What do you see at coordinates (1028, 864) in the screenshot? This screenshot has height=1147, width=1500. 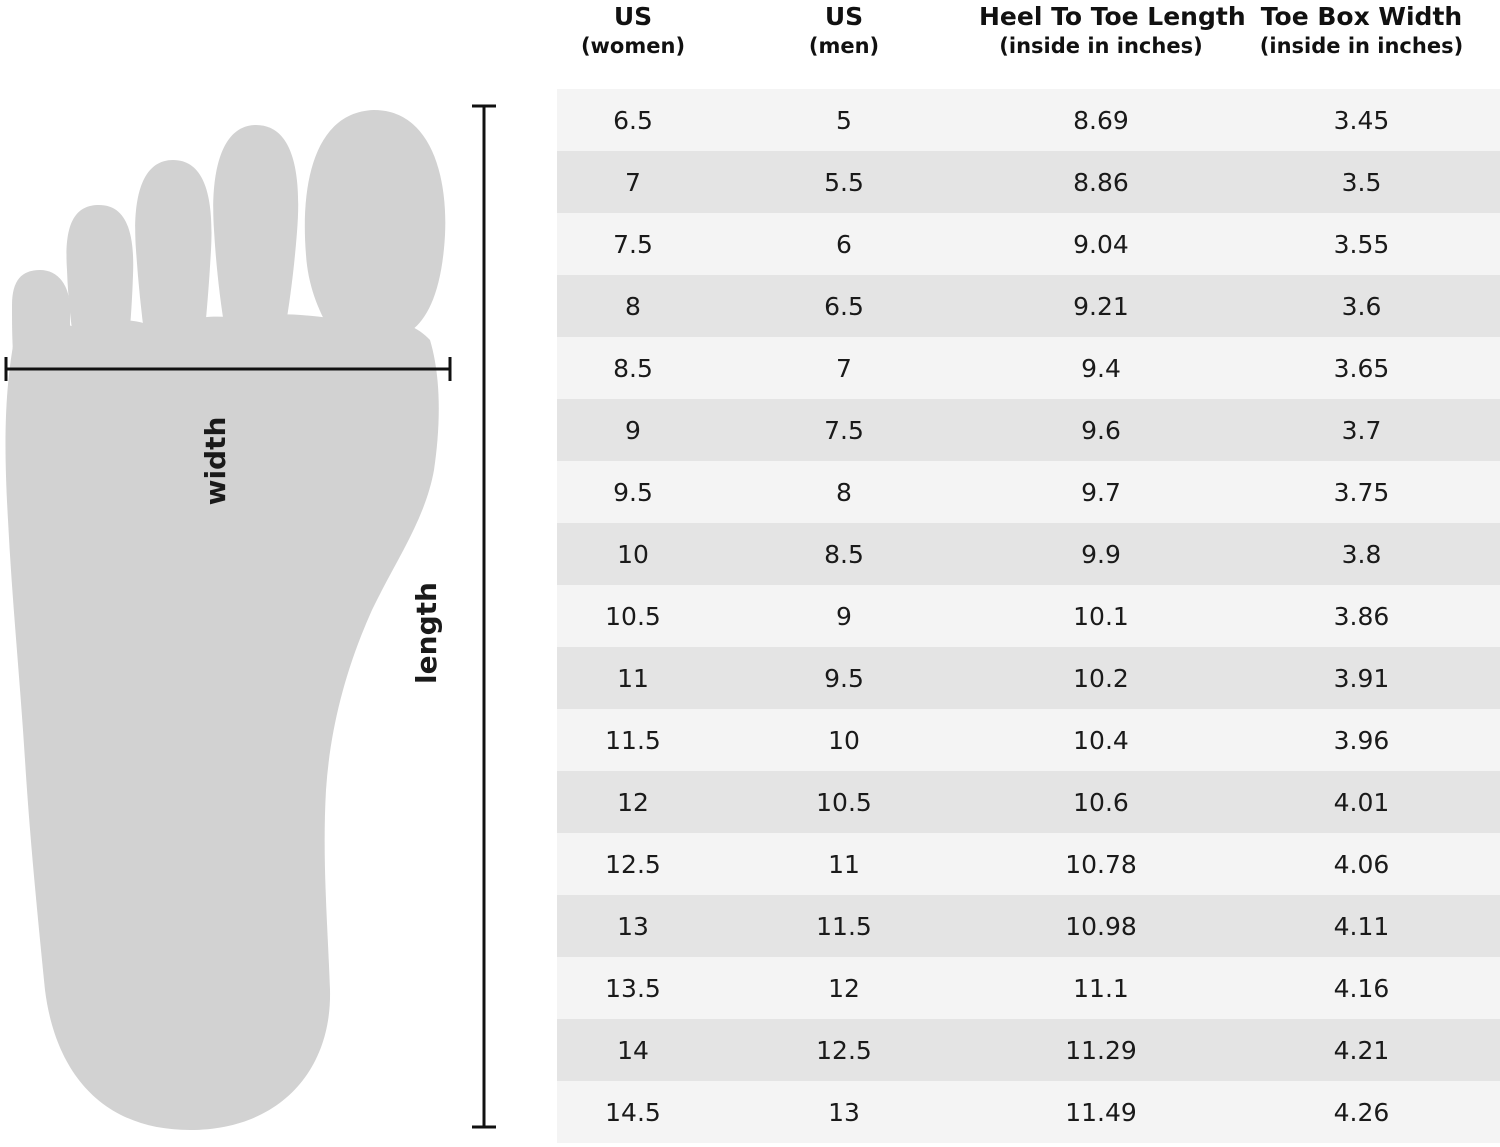 I see `table-row: 12.5 11 10.78 4.06` at bounding box center [1028, 864].